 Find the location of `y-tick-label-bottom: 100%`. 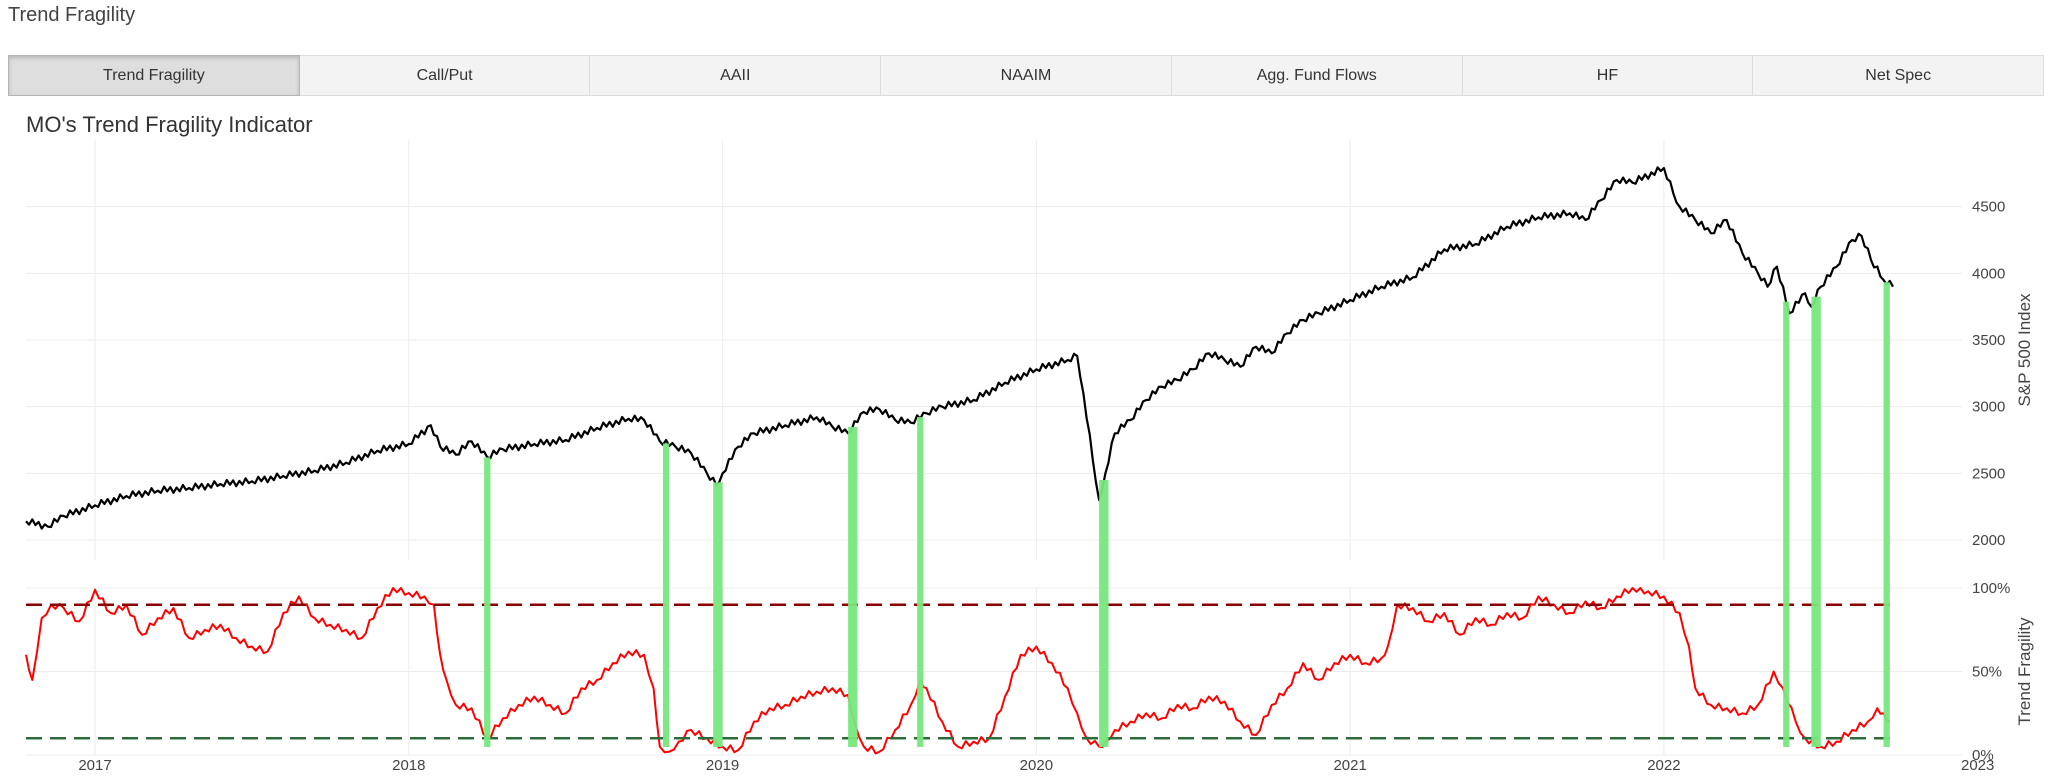

y-tick-label-bottom: 100% is located at coordinates (1991, 588).